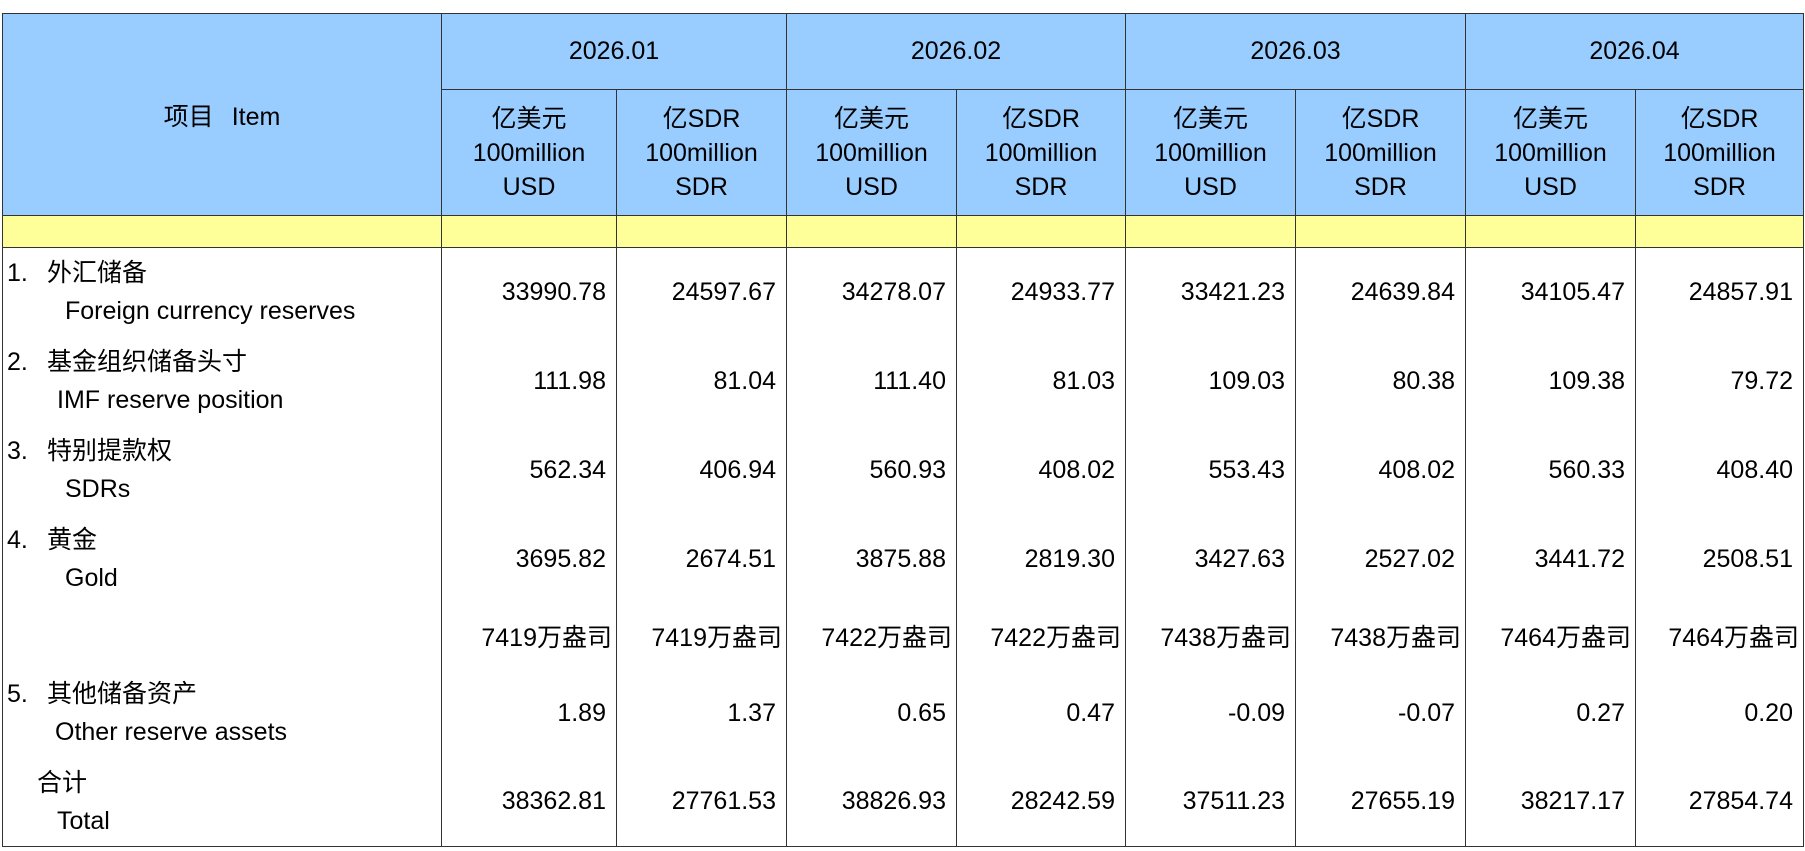  What do you see at coordinates (222, 636) in the screenshot?
I see `row-label` at bounding box center [222, 636].